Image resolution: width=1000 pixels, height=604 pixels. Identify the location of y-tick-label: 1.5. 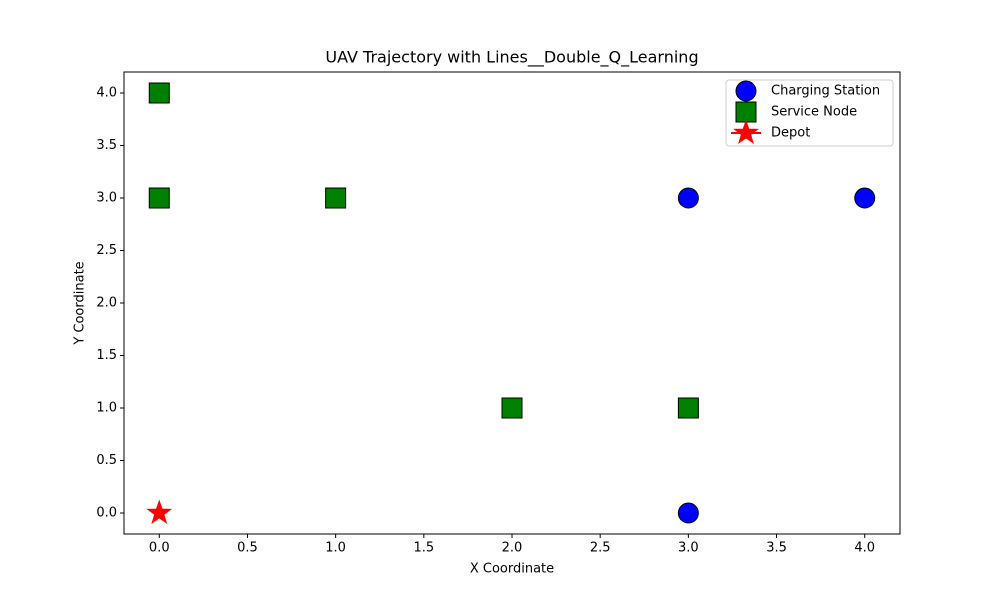
(106, 355).